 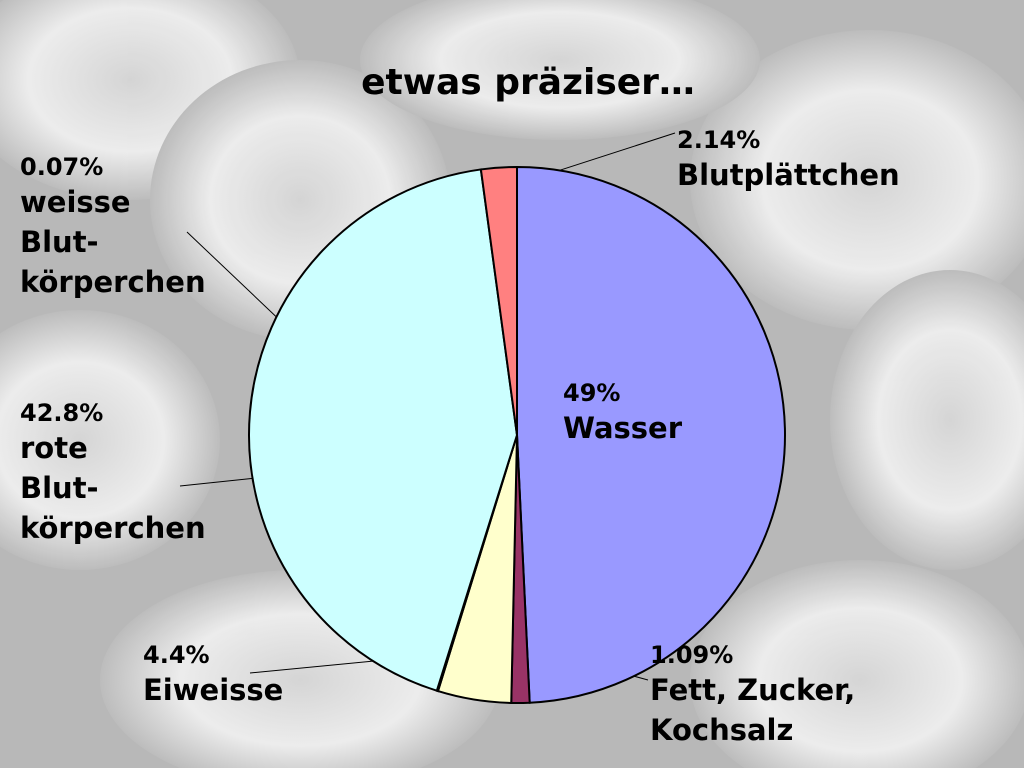 I want to click on slice-label: 4.4% Eiweisse, so click(x=213, y=675).